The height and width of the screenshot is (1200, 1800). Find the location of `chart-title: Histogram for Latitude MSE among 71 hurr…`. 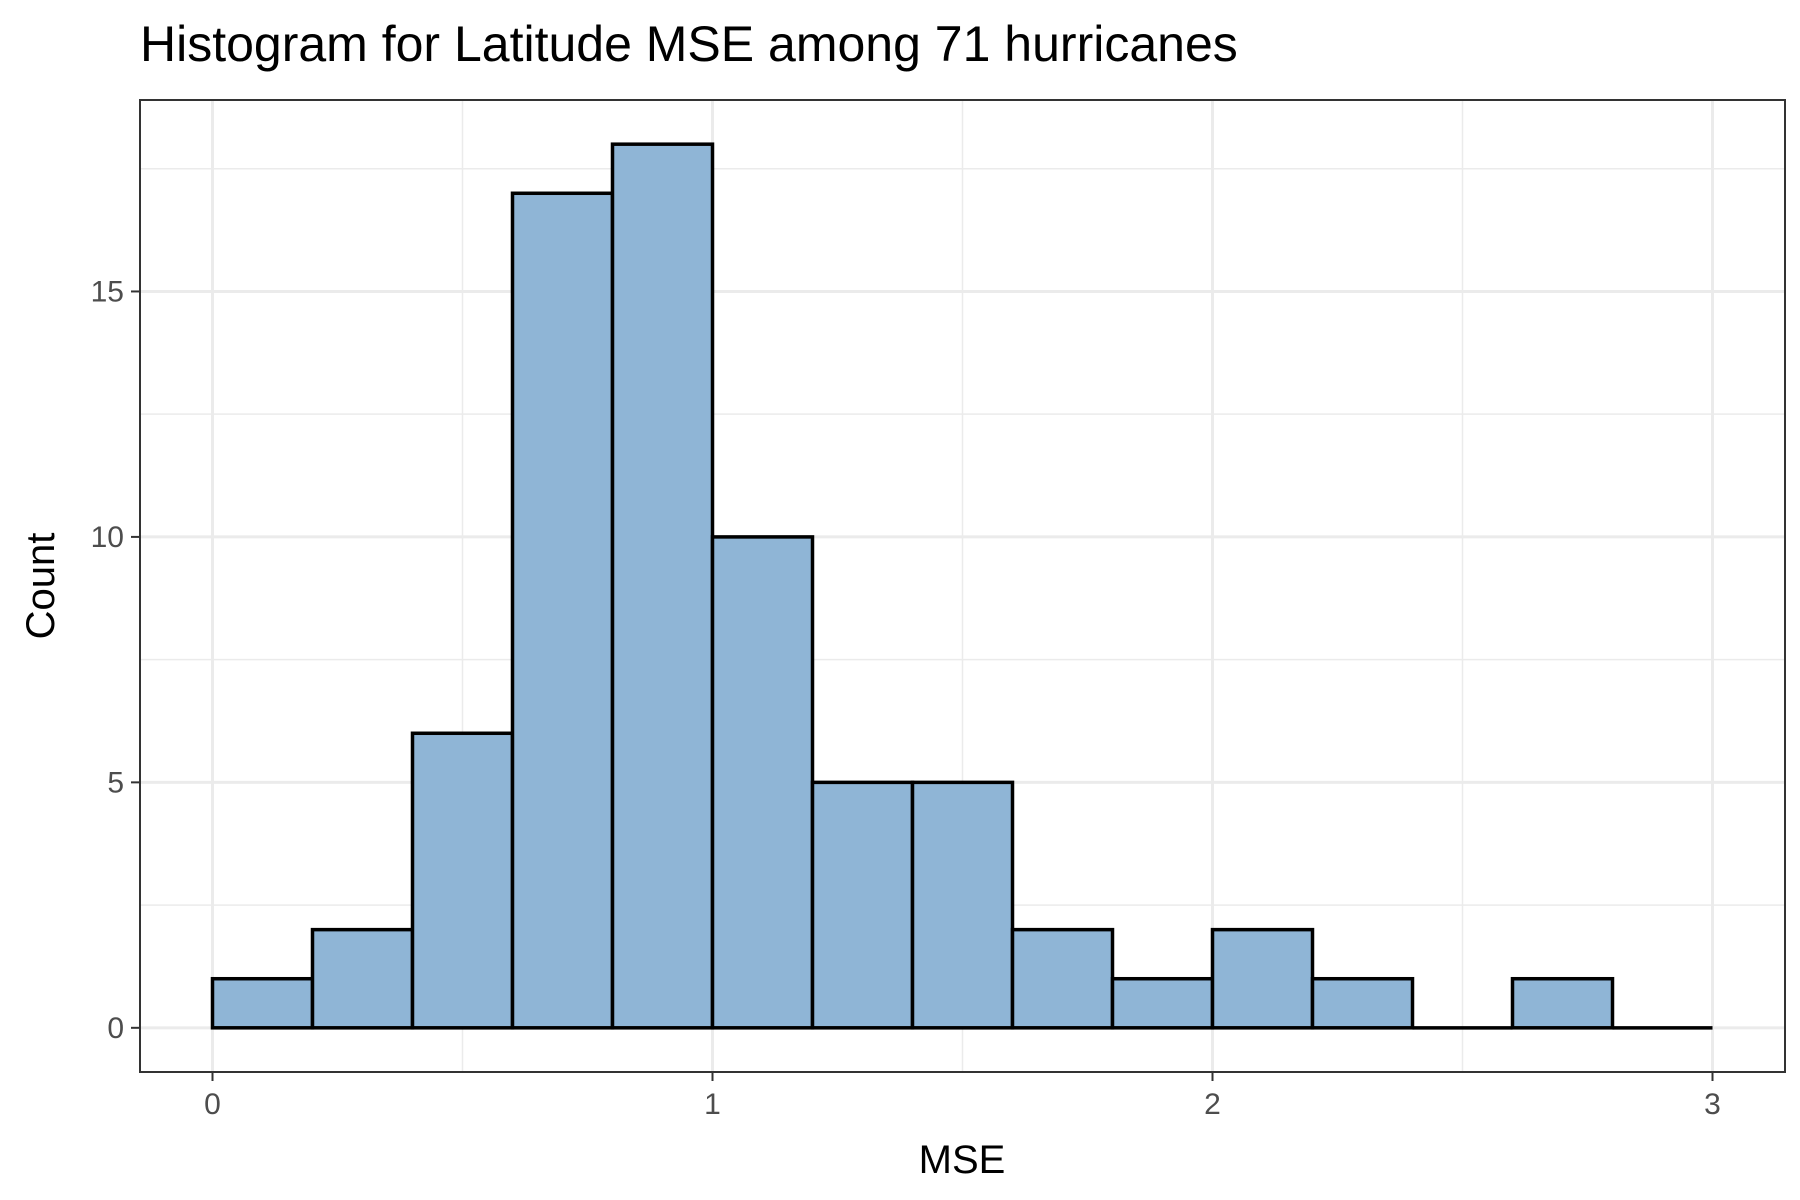

chart-title: Histogram for Latitude MSE among 71 hurr… is located at coordinates (689, 44).